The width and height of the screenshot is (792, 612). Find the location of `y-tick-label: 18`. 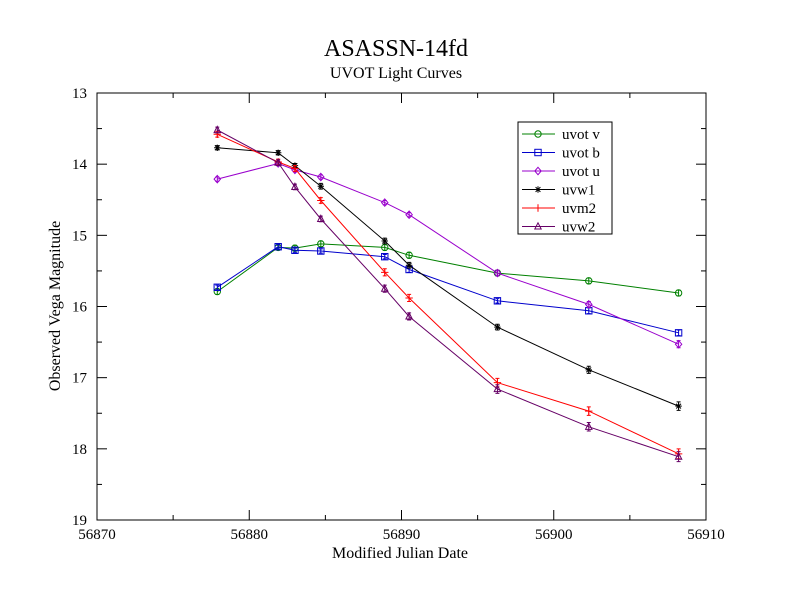

y-tick-label: 18 is located at coordinates (79, 450).